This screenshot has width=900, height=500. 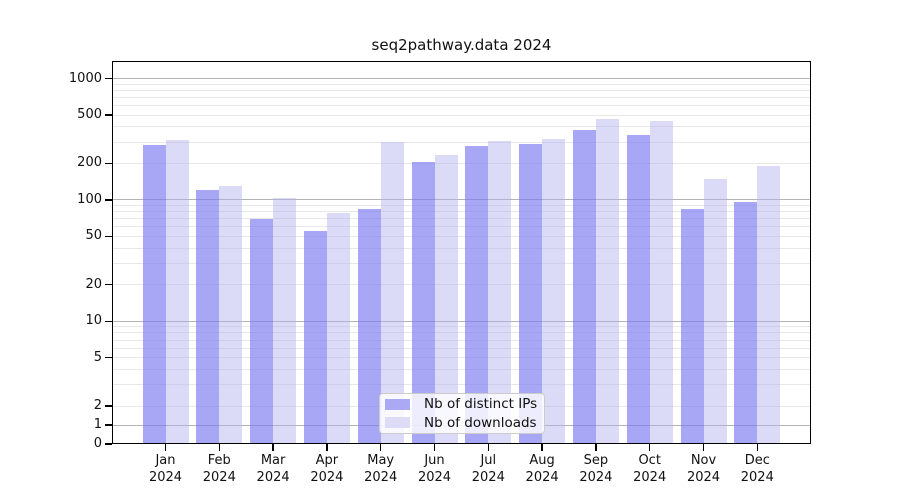 What do you see at coordinates (397, 423) in the screenshot?
I see `legend-swatch-downloads` at bounding box center [397, 423].